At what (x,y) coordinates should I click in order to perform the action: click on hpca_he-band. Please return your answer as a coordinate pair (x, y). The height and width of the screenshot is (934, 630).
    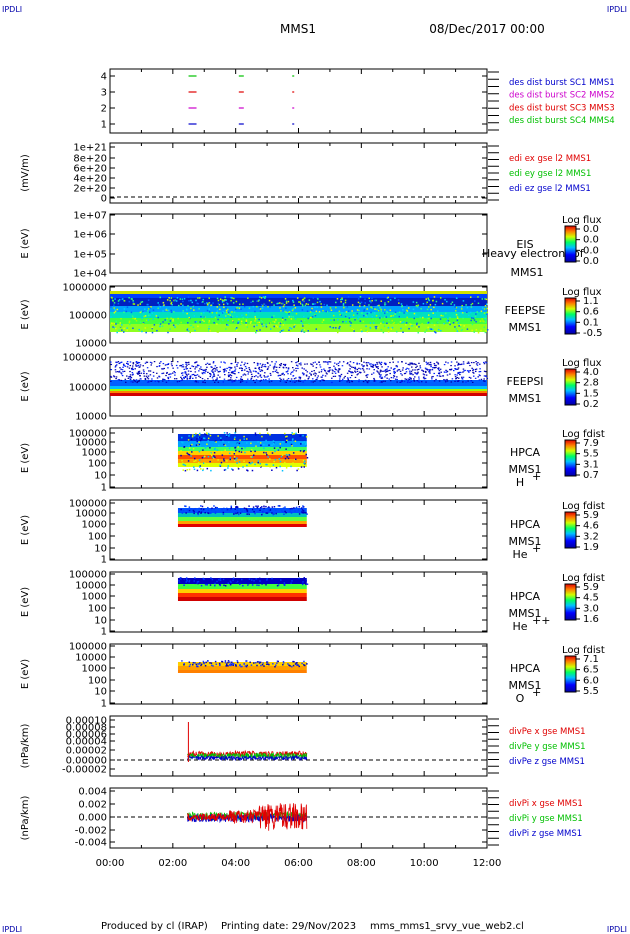
    Looking at the image, I should click on (242, 522).